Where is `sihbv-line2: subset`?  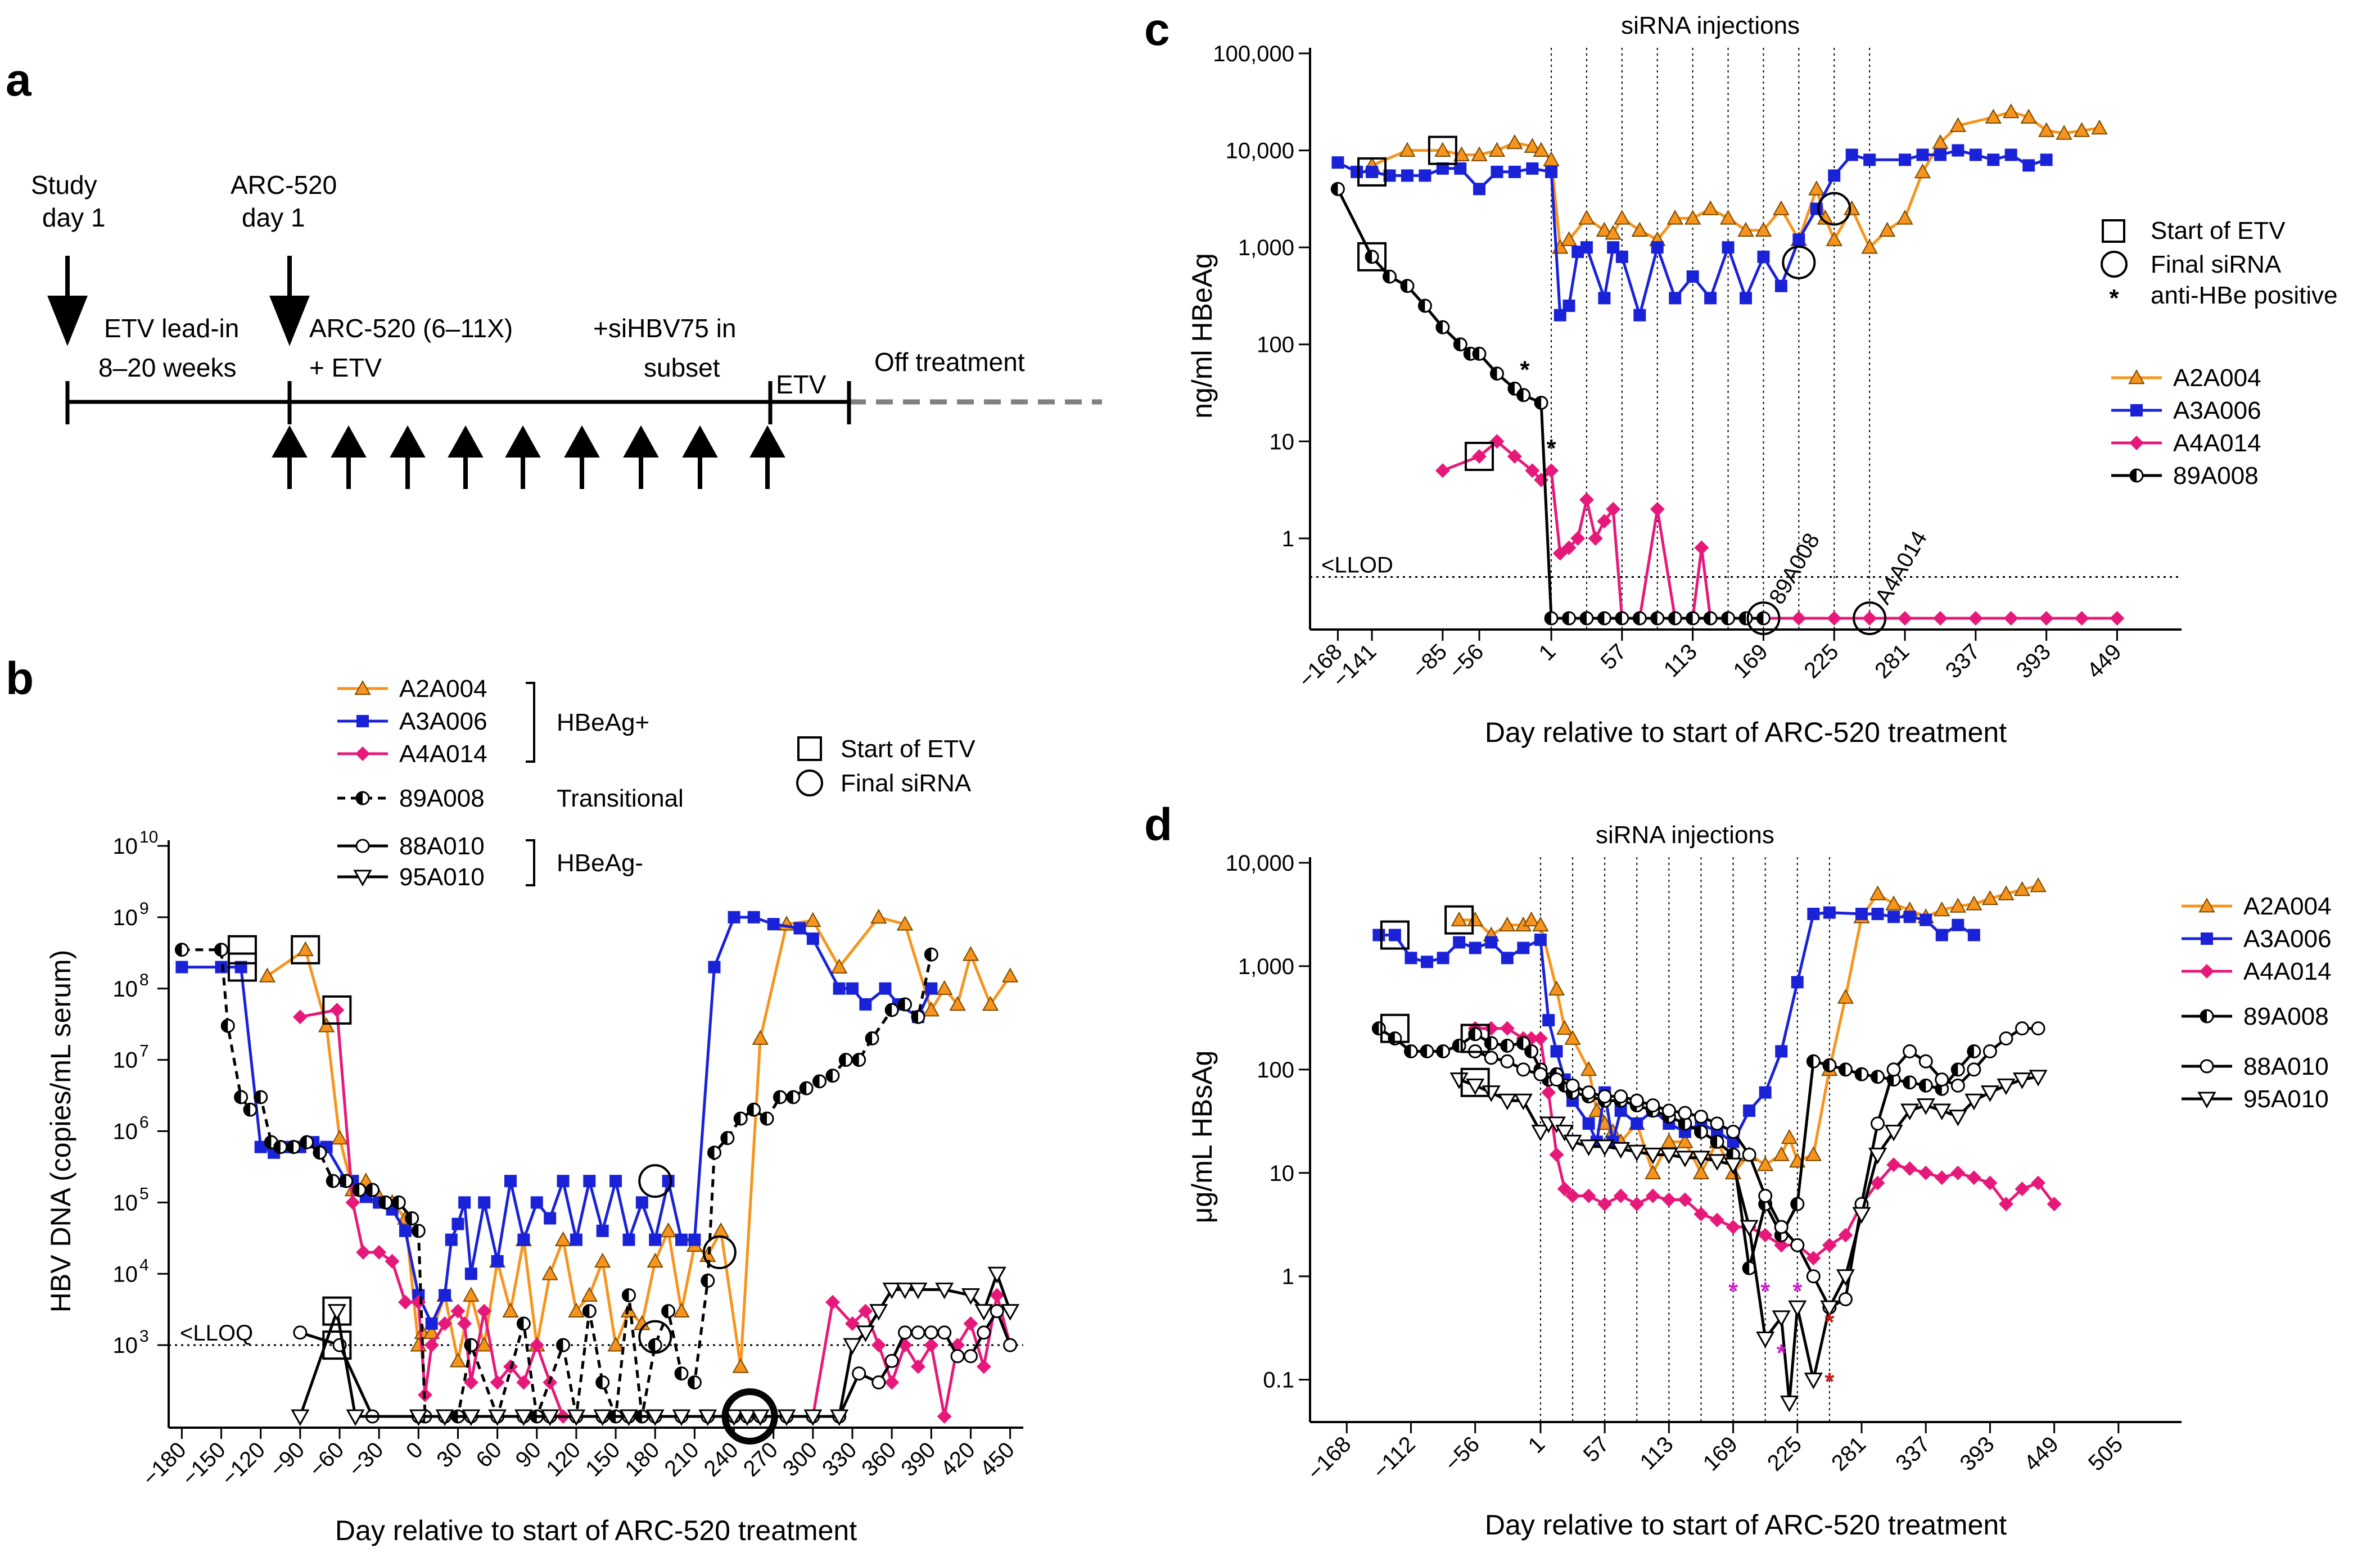
sihbv-line2: subset is located at coordinates (682, 367).